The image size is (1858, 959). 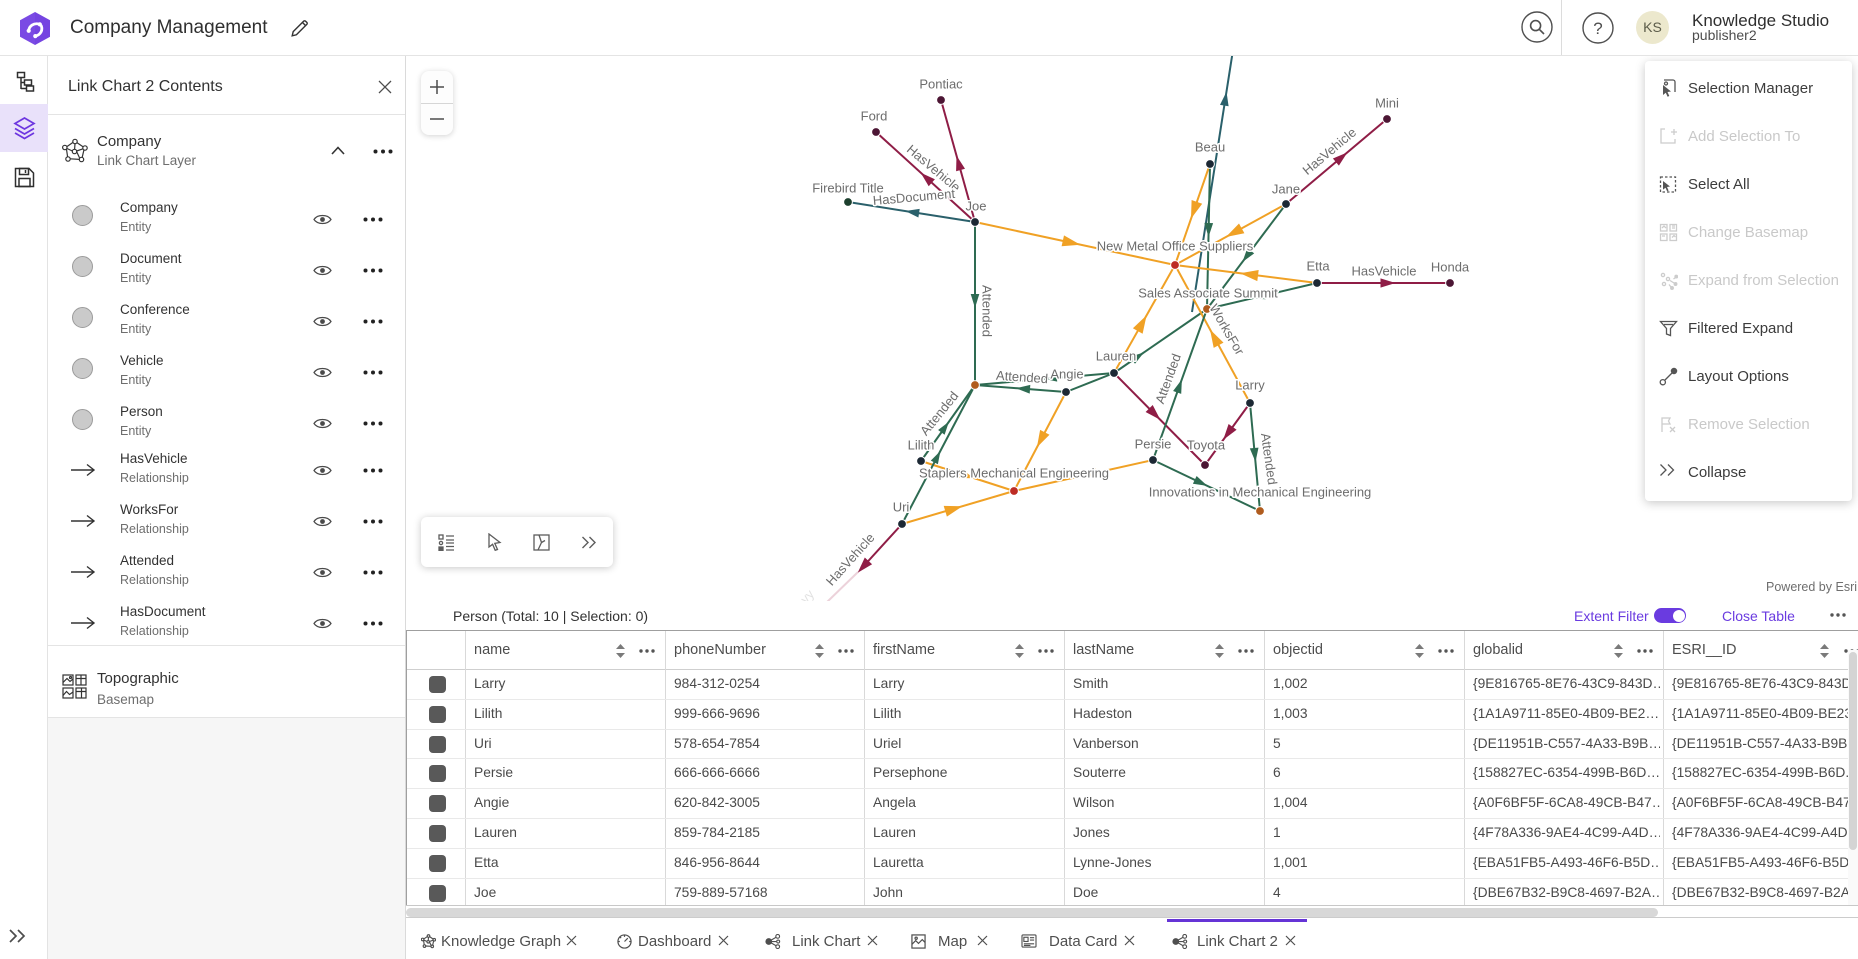 I want to click on svg-text: Mini, so click(x=1387, y=102).